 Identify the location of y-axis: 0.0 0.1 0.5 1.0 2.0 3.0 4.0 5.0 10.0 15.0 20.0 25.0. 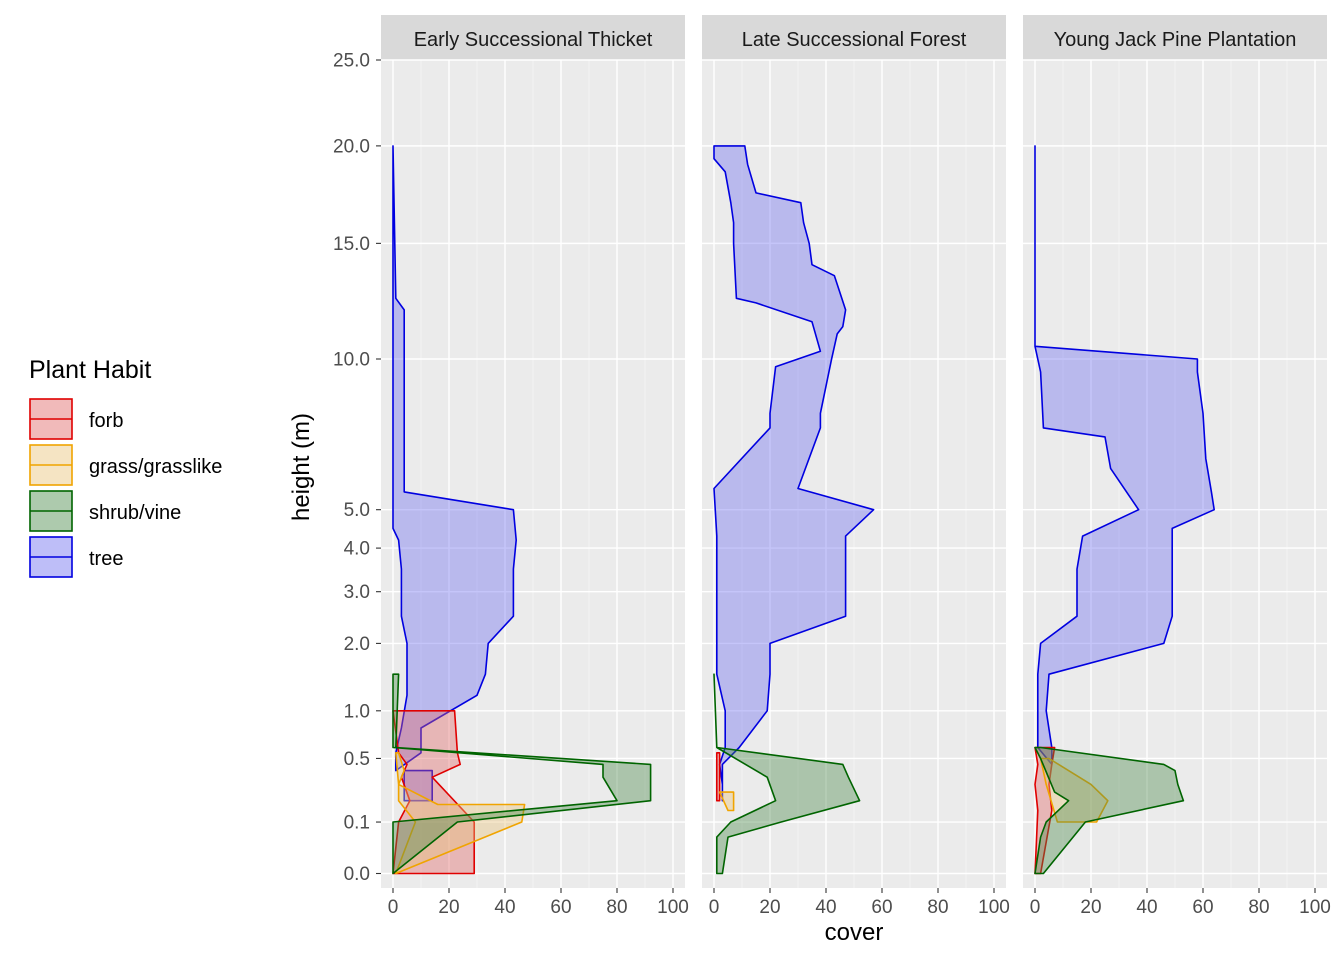
(357, 468).